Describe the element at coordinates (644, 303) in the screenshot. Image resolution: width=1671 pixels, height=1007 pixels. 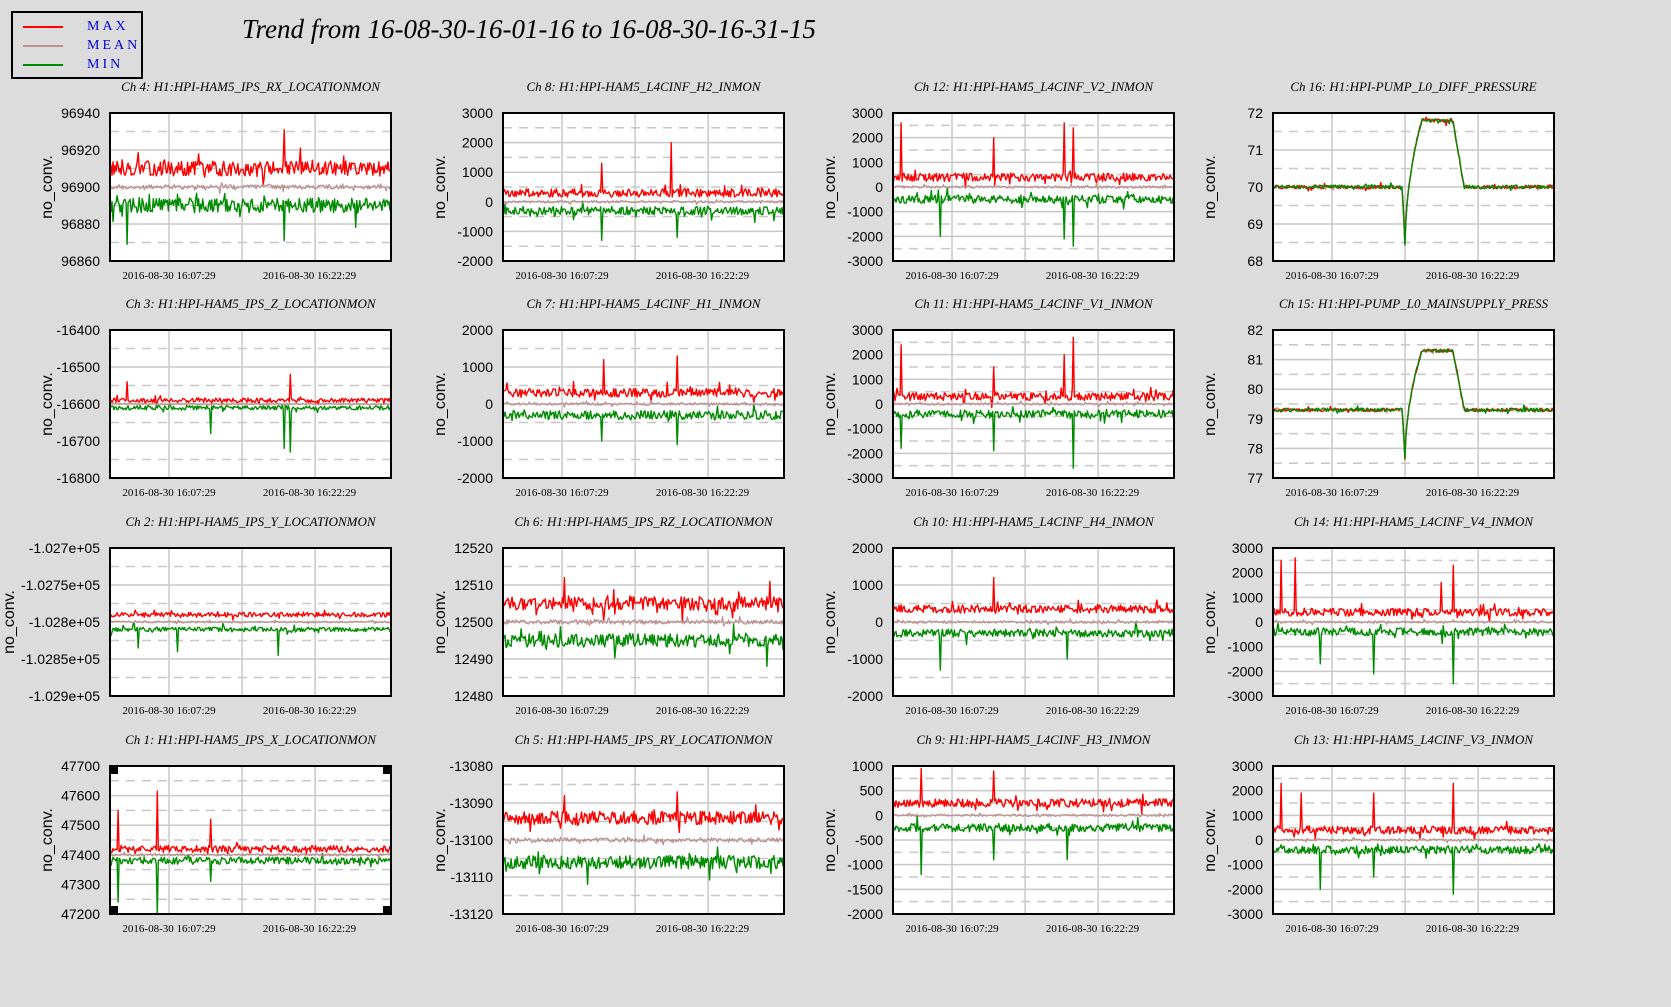
I see `chart-title: Ch 7: H1:HPI-HAM5_L4CINF_H1_INMON` at that location.